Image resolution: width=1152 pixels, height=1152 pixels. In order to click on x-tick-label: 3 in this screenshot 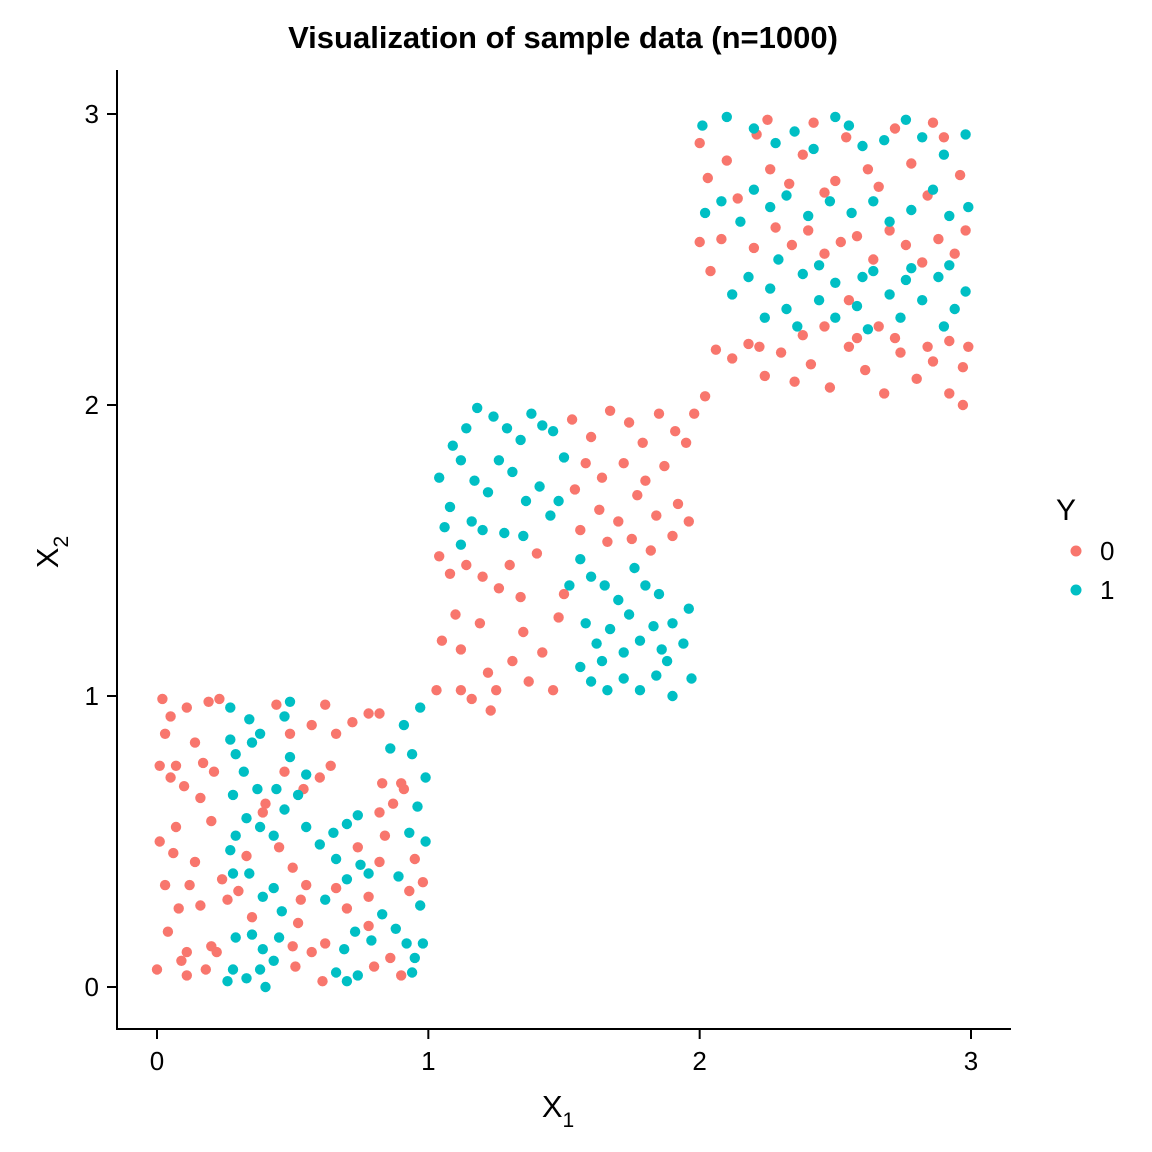, I will do `click(971, 1061)`.